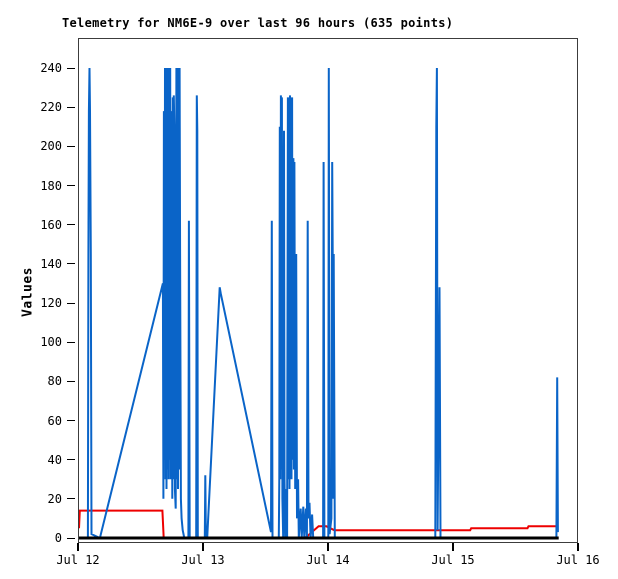 This screenshot has width=618, height=579. I want to click on x-tick-label: Jul 16, so click(578, 560).